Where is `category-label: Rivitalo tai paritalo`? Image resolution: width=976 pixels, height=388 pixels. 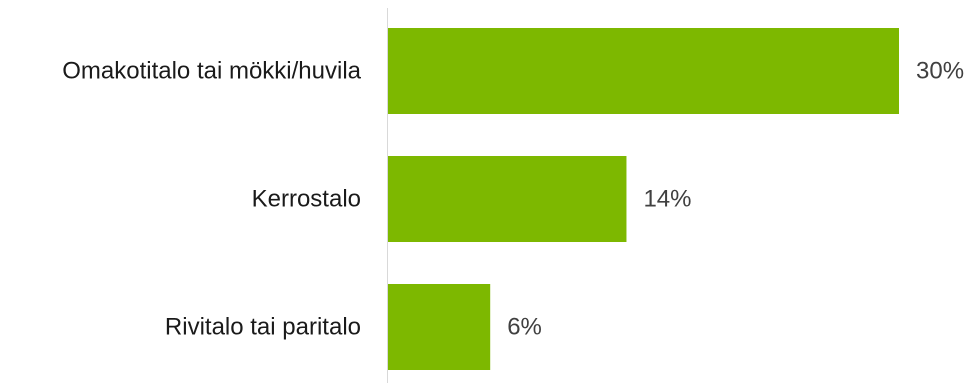 category-label: Rivitalo tai paritalo is located at coordinates (263, 327).